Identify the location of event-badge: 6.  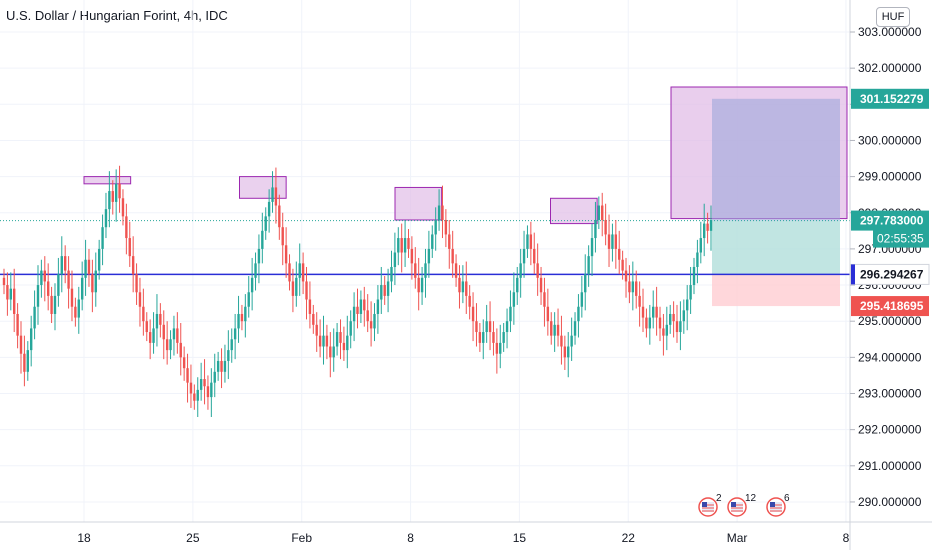
(778, 505).